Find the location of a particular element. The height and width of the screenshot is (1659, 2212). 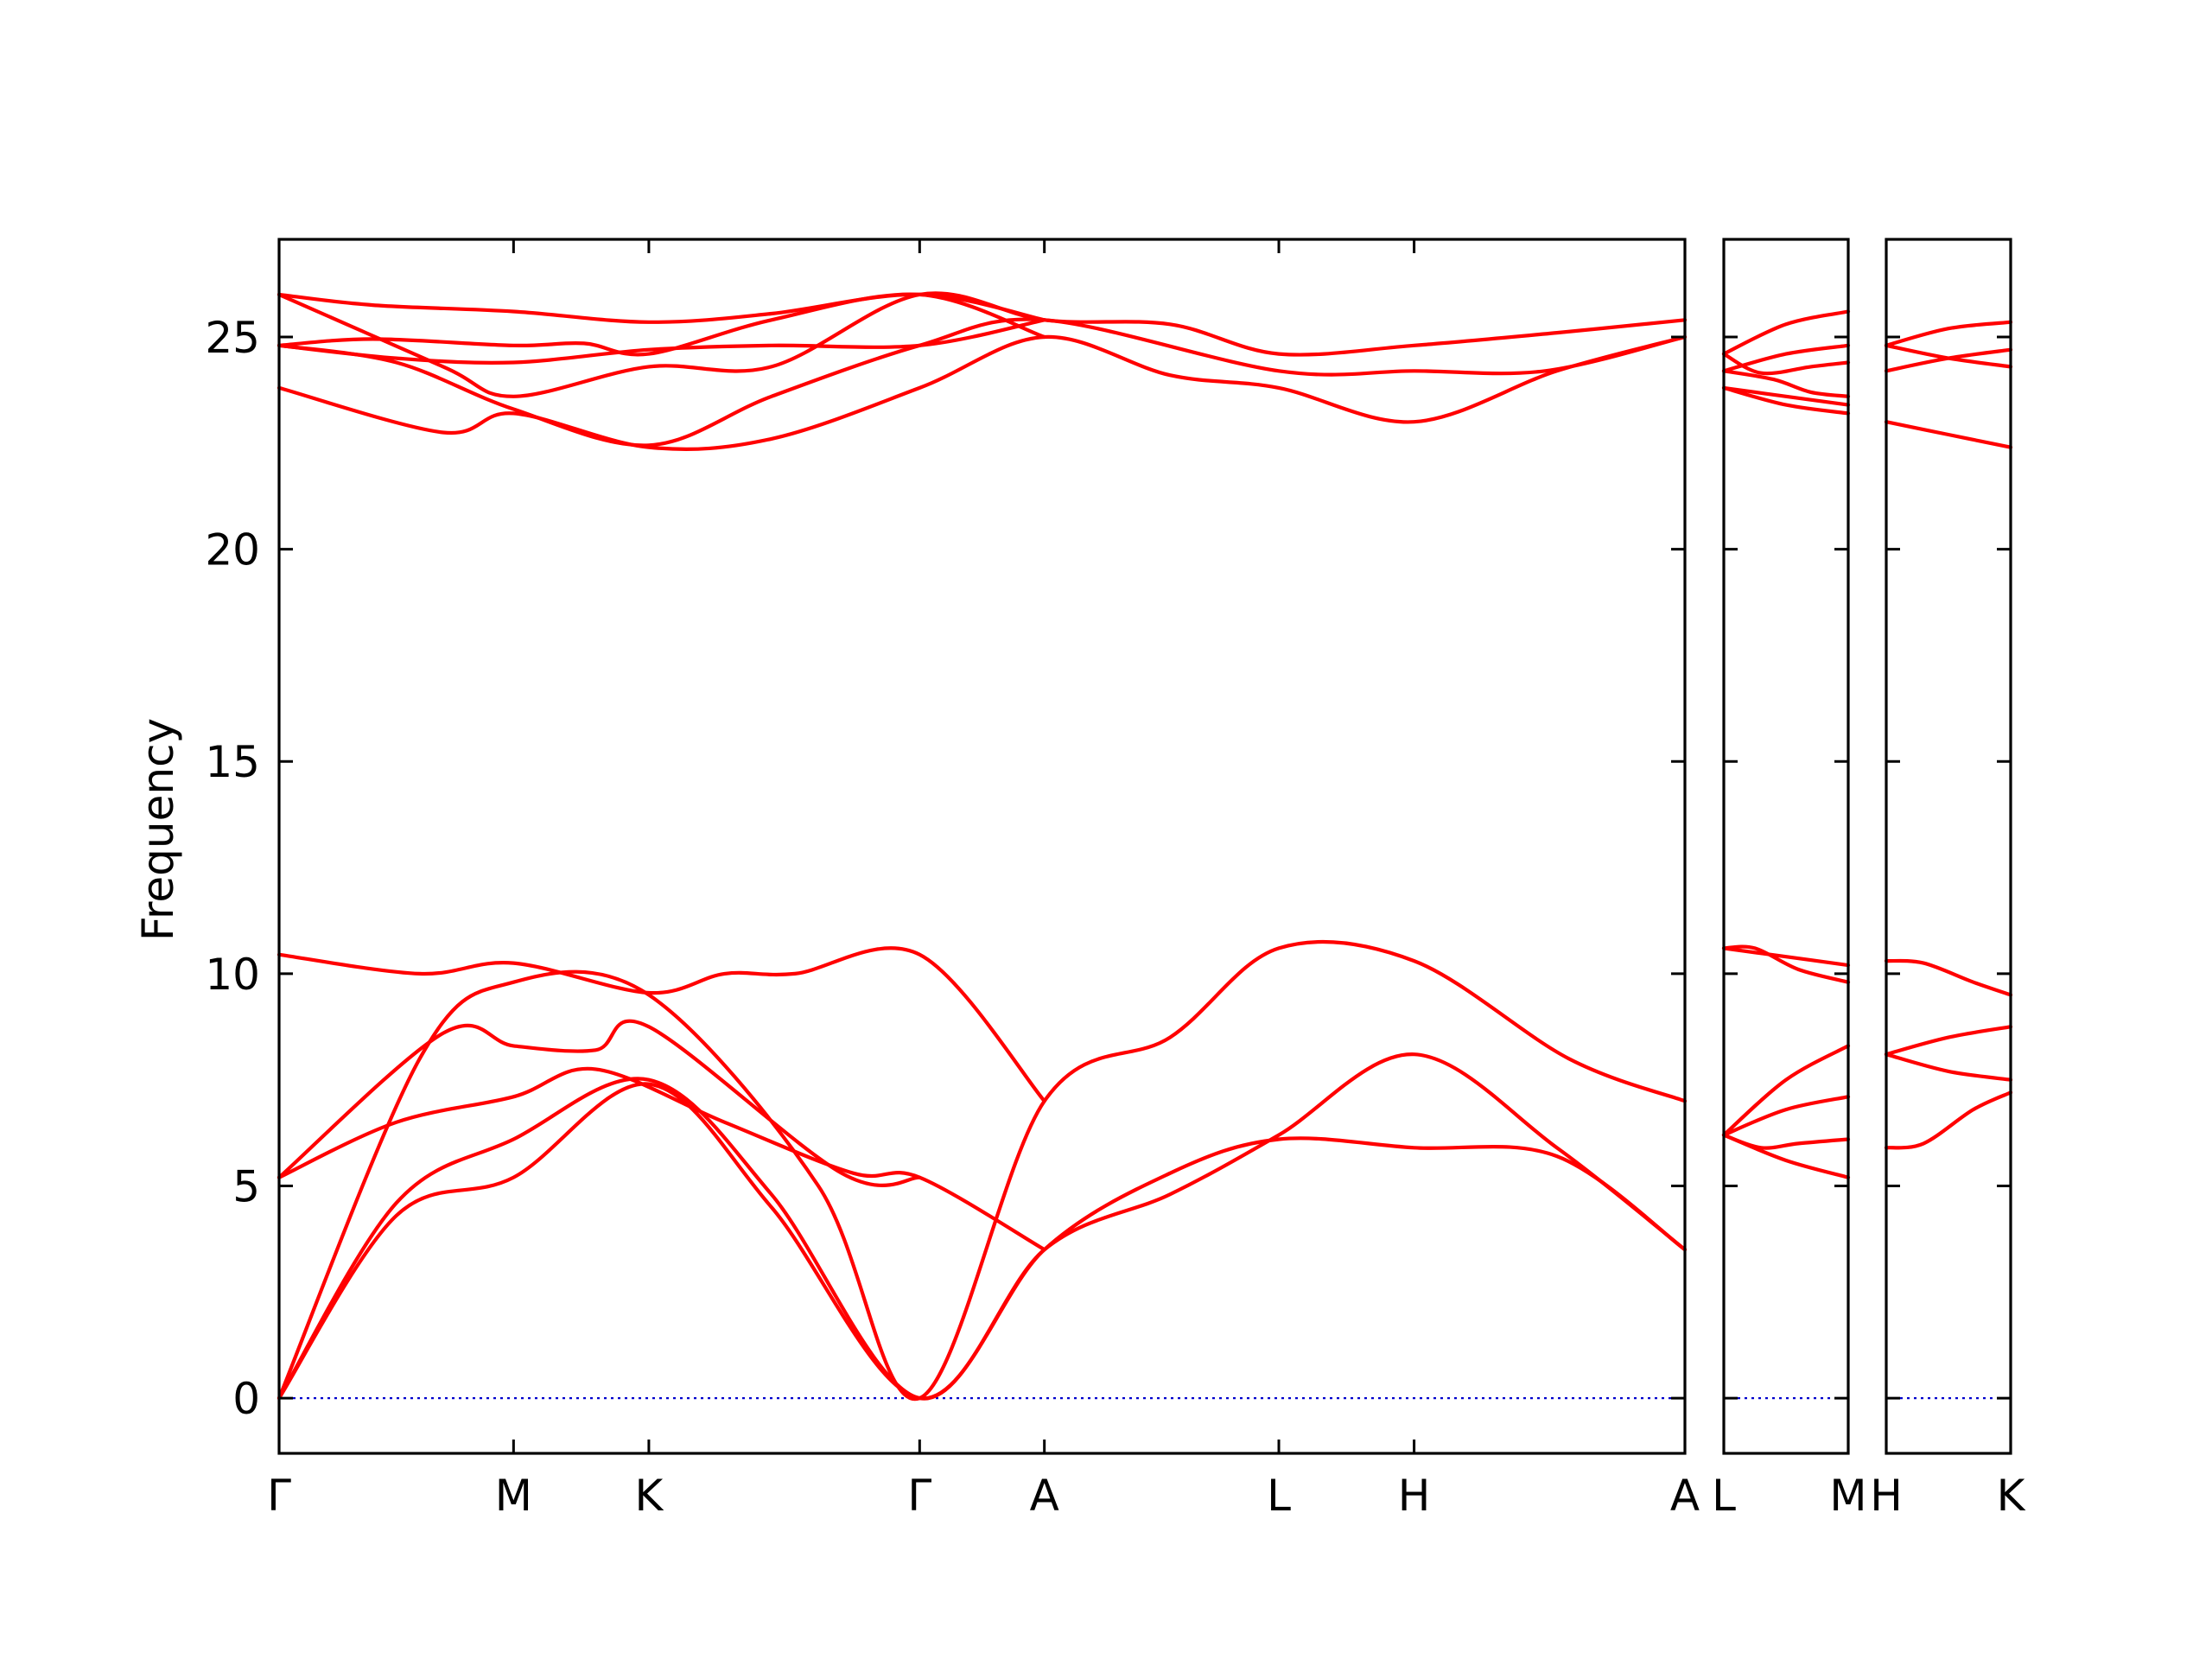

y-tick-label: 10 is located at coordinates (232, 975).